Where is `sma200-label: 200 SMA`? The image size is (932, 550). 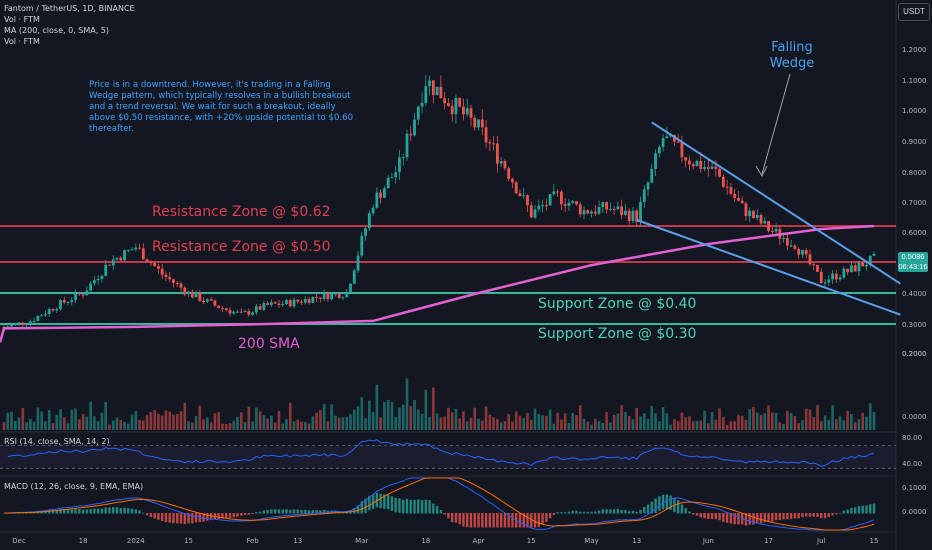
sma200-label: 200 SMA is located at coordinates (269, 344).